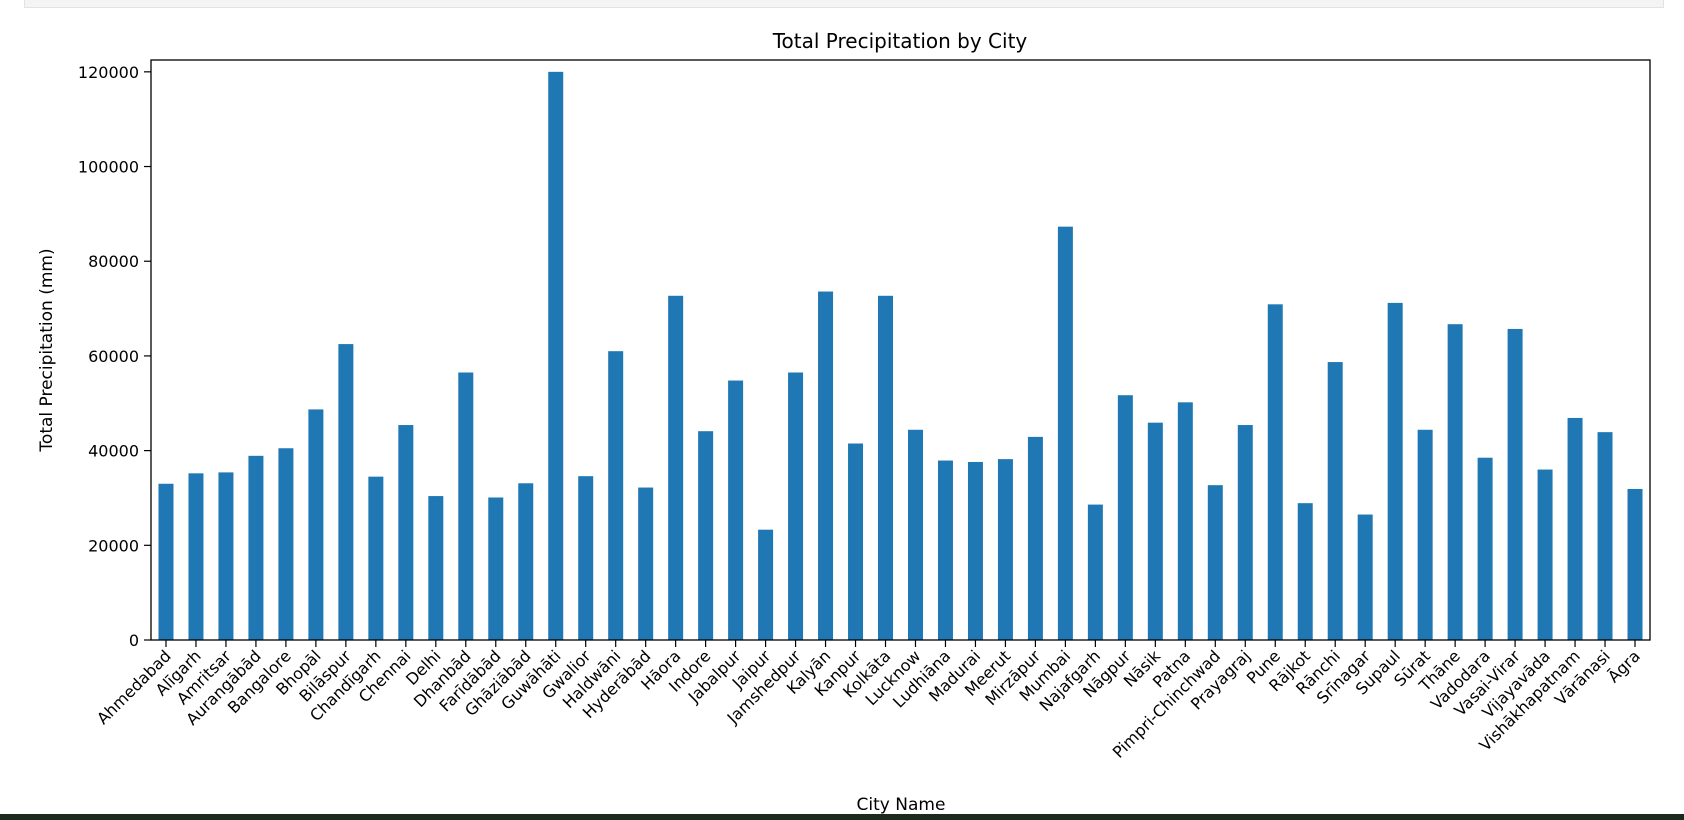 Image resolution: width=1684 pixels, height=820 pixels. Describe the element at coordinates (113, 451) in the screenshot. I see `y-tick-label: 40000` at that location.